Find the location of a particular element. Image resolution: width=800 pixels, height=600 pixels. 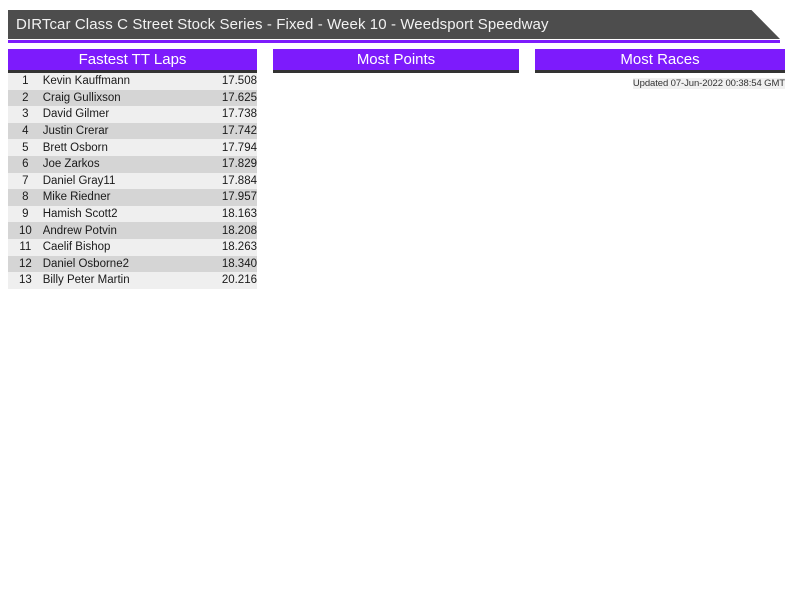

cell-value: 18.208 is located at coordinates (239, 230).